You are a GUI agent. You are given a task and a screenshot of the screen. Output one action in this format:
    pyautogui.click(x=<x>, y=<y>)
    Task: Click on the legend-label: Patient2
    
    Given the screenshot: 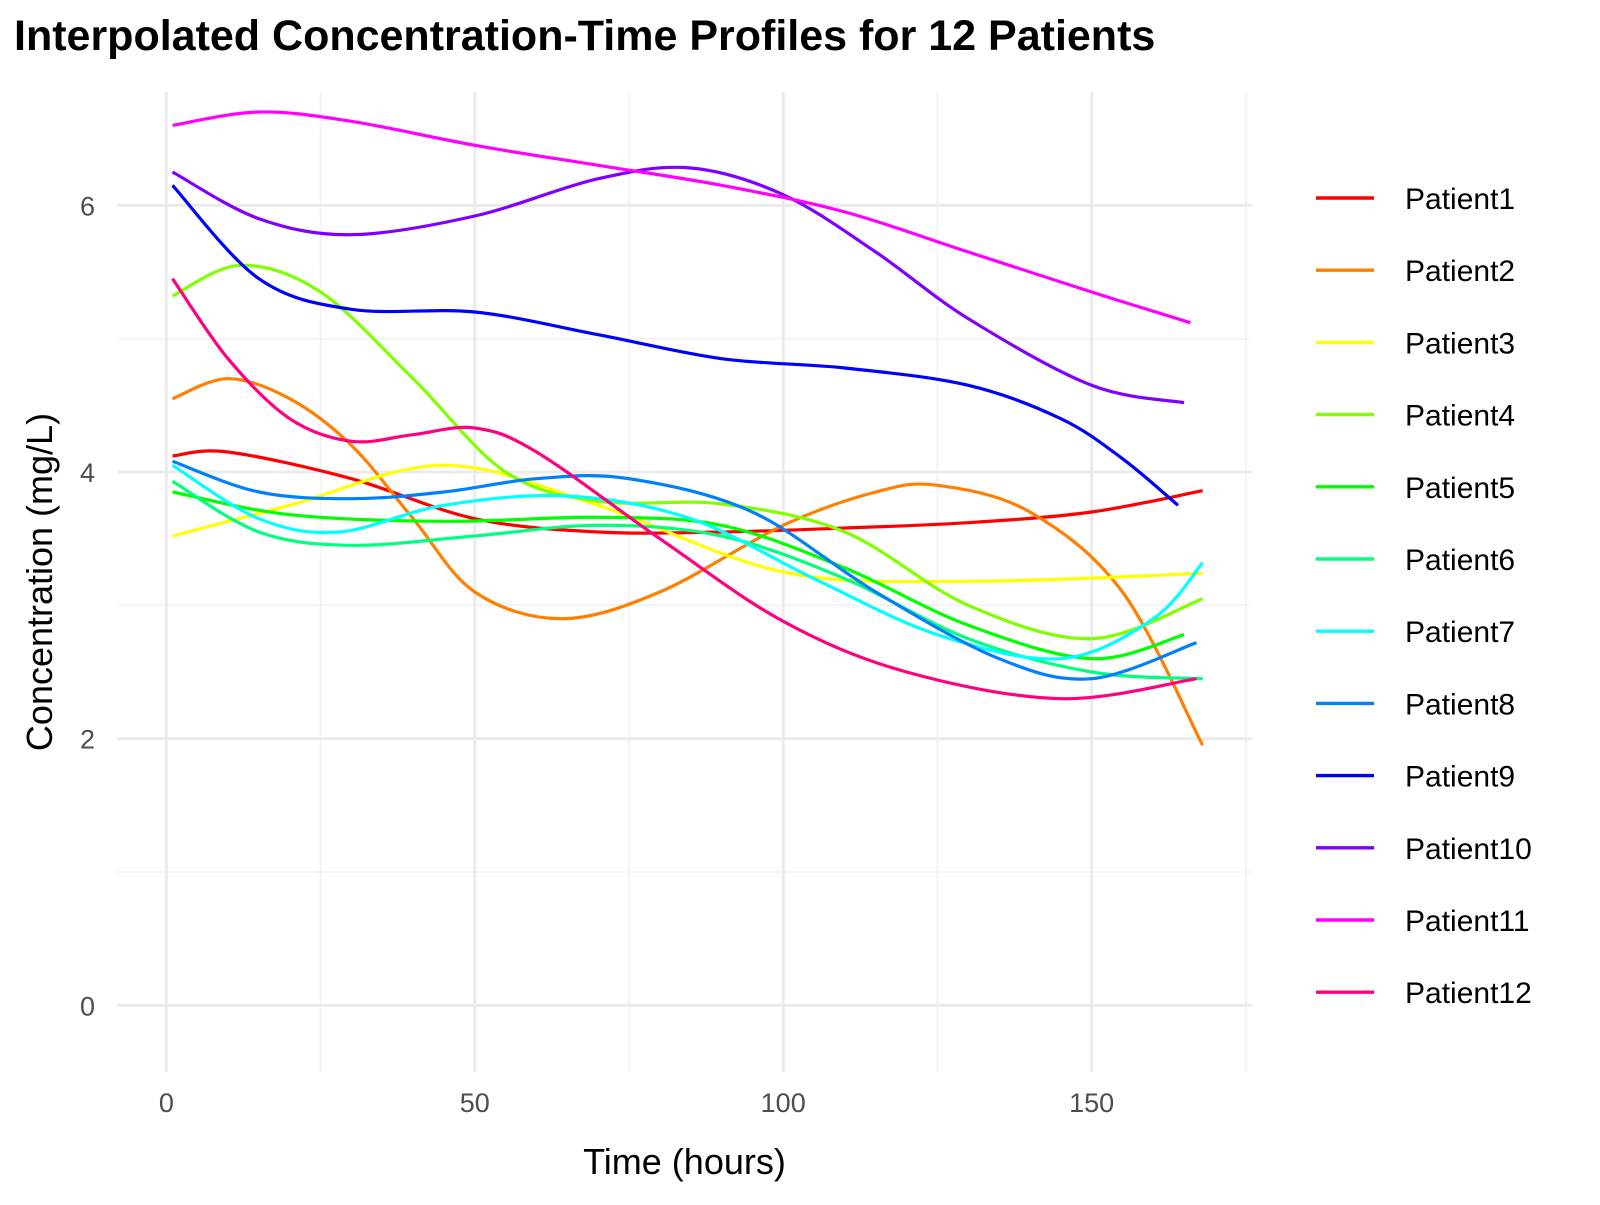 What is the action you would take?
    pyautogui.click(x=1460, y=271)
    